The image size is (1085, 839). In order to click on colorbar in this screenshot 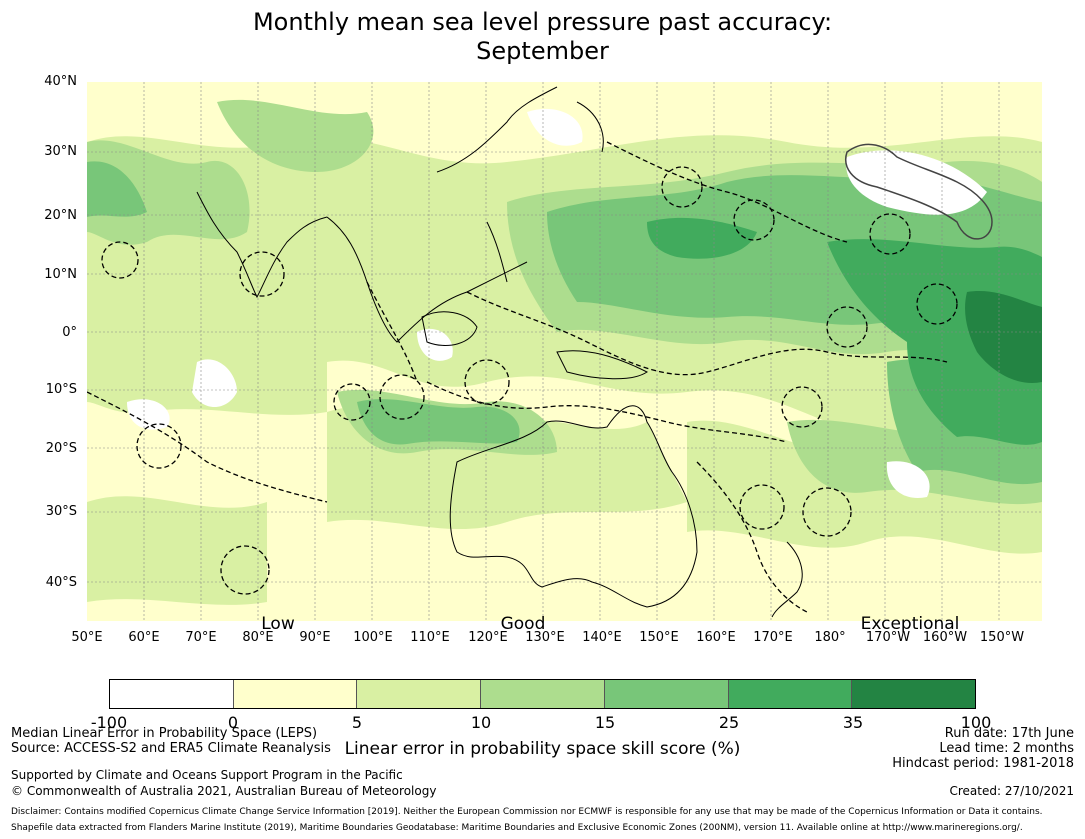, I will do `click(542, 694)`.